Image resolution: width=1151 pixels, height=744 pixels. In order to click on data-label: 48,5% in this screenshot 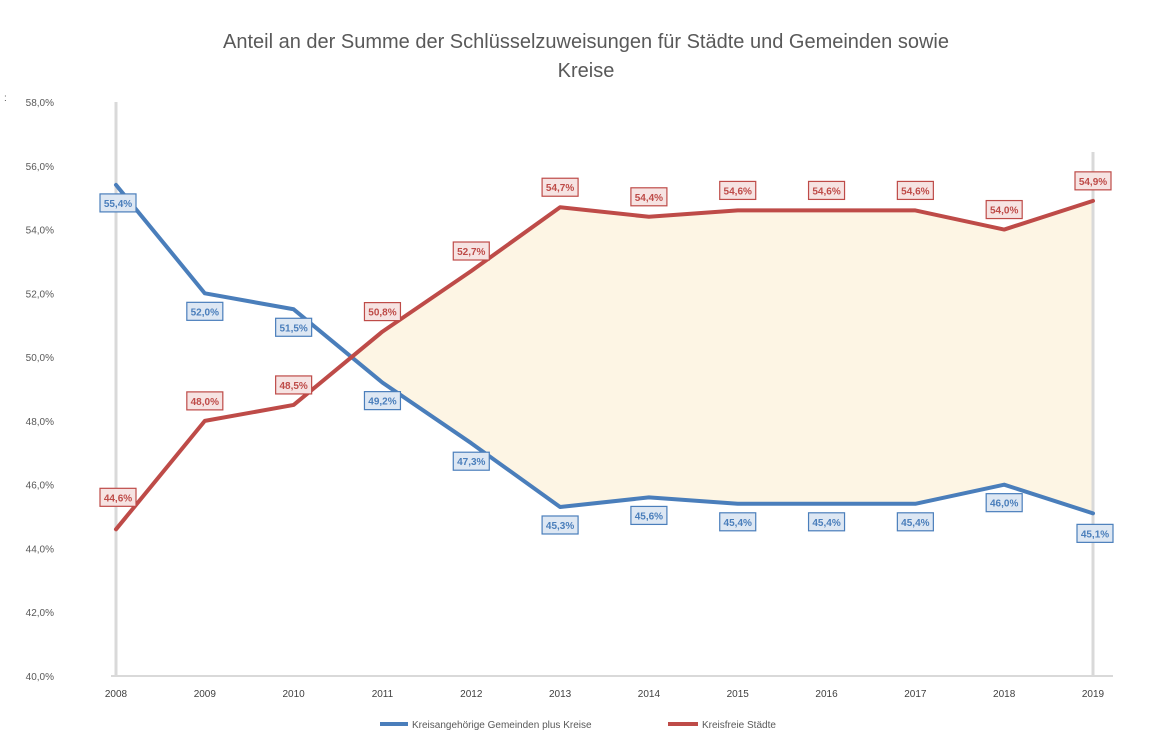, I will do `click(293, 386)`.